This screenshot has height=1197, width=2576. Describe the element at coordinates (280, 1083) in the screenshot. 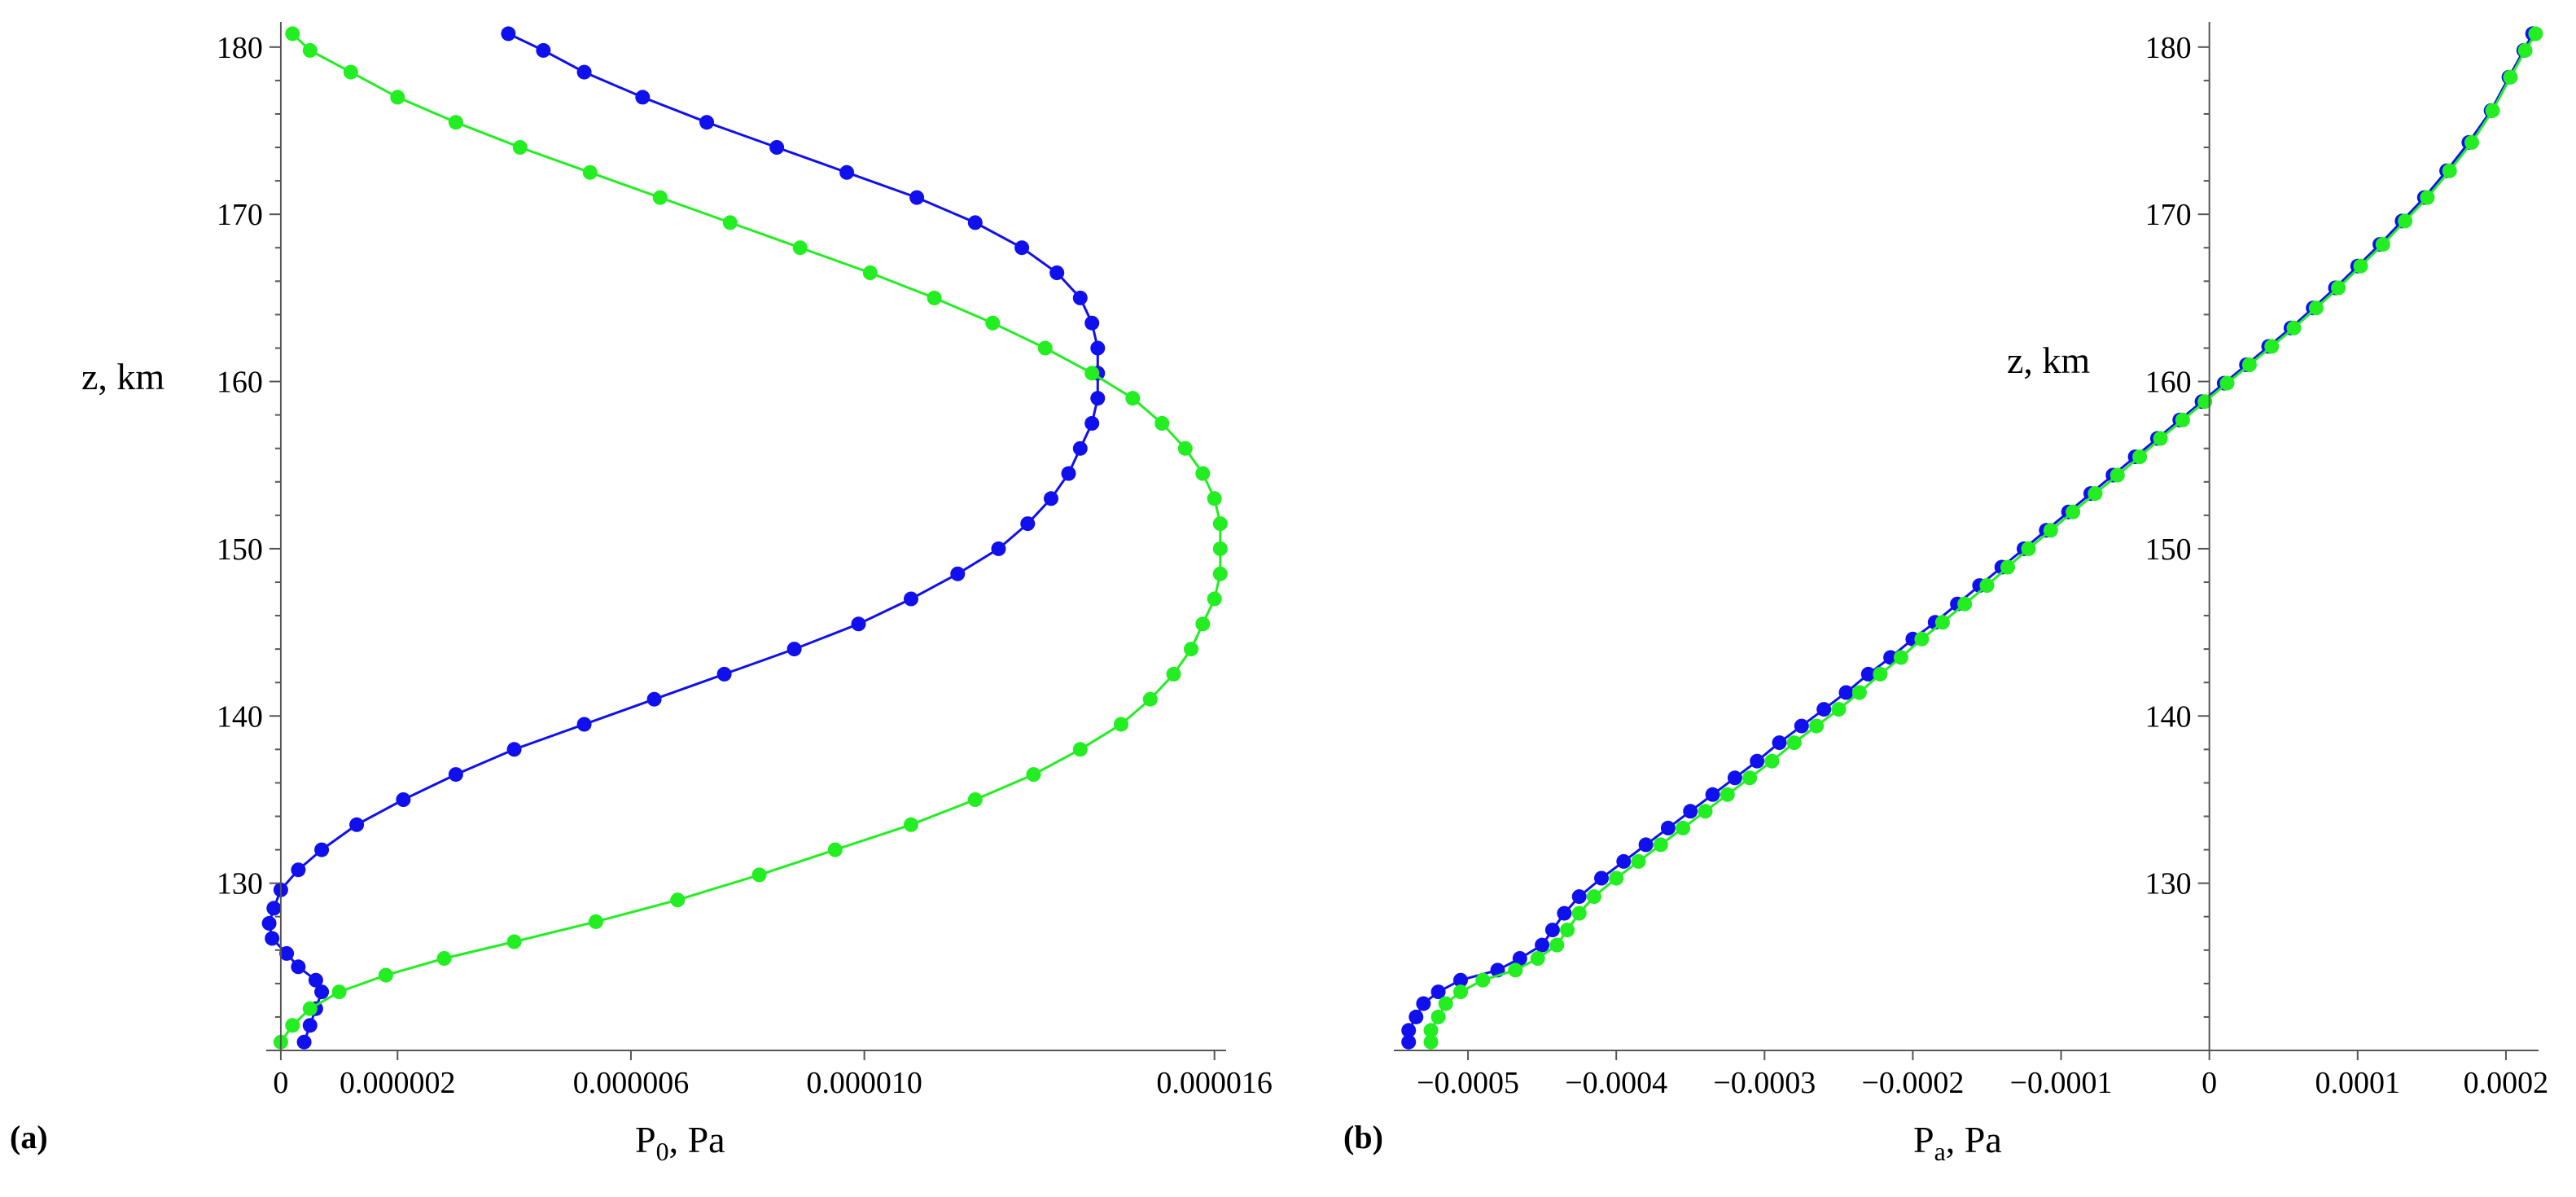

I see `panel-a-x-tick-label: 0` at that location.